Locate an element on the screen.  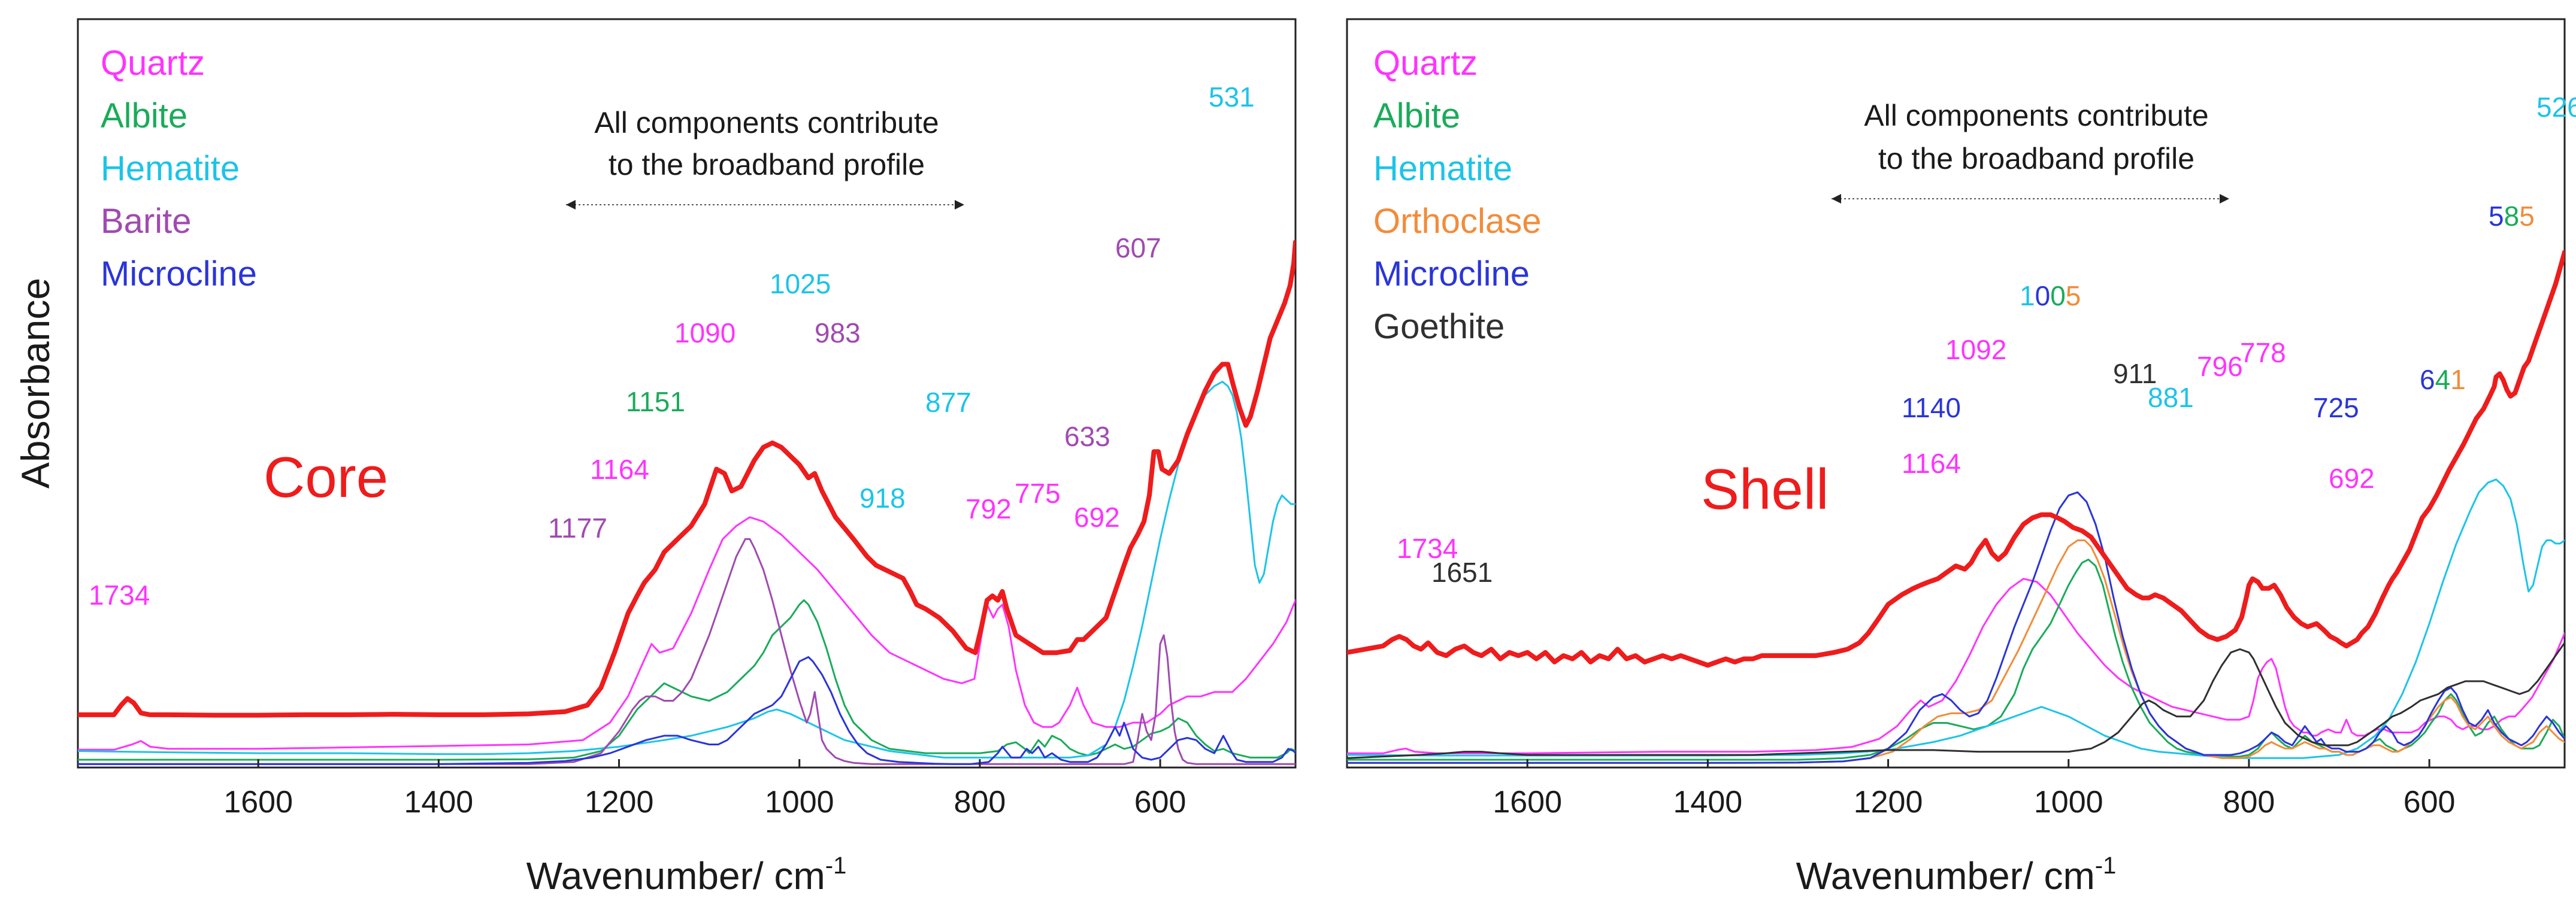
peak-label-part: 983 is located at coordinates (838, 332).